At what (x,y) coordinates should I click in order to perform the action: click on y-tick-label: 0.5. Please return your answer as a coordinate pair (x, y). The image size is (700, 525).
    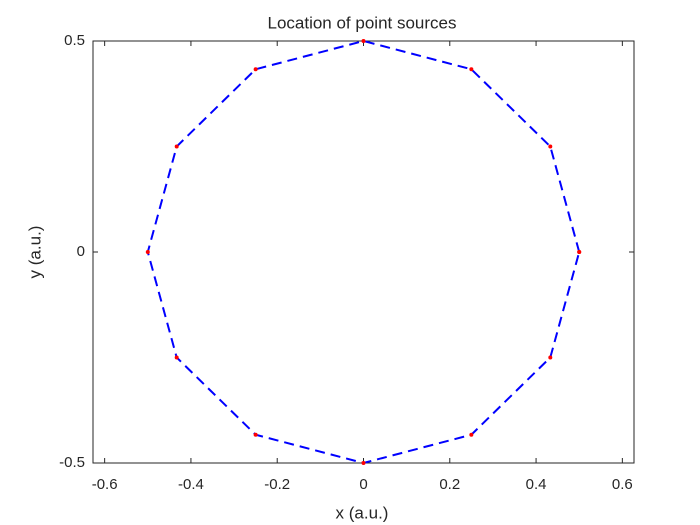
    Looking at the image, I should click on (74, 40).